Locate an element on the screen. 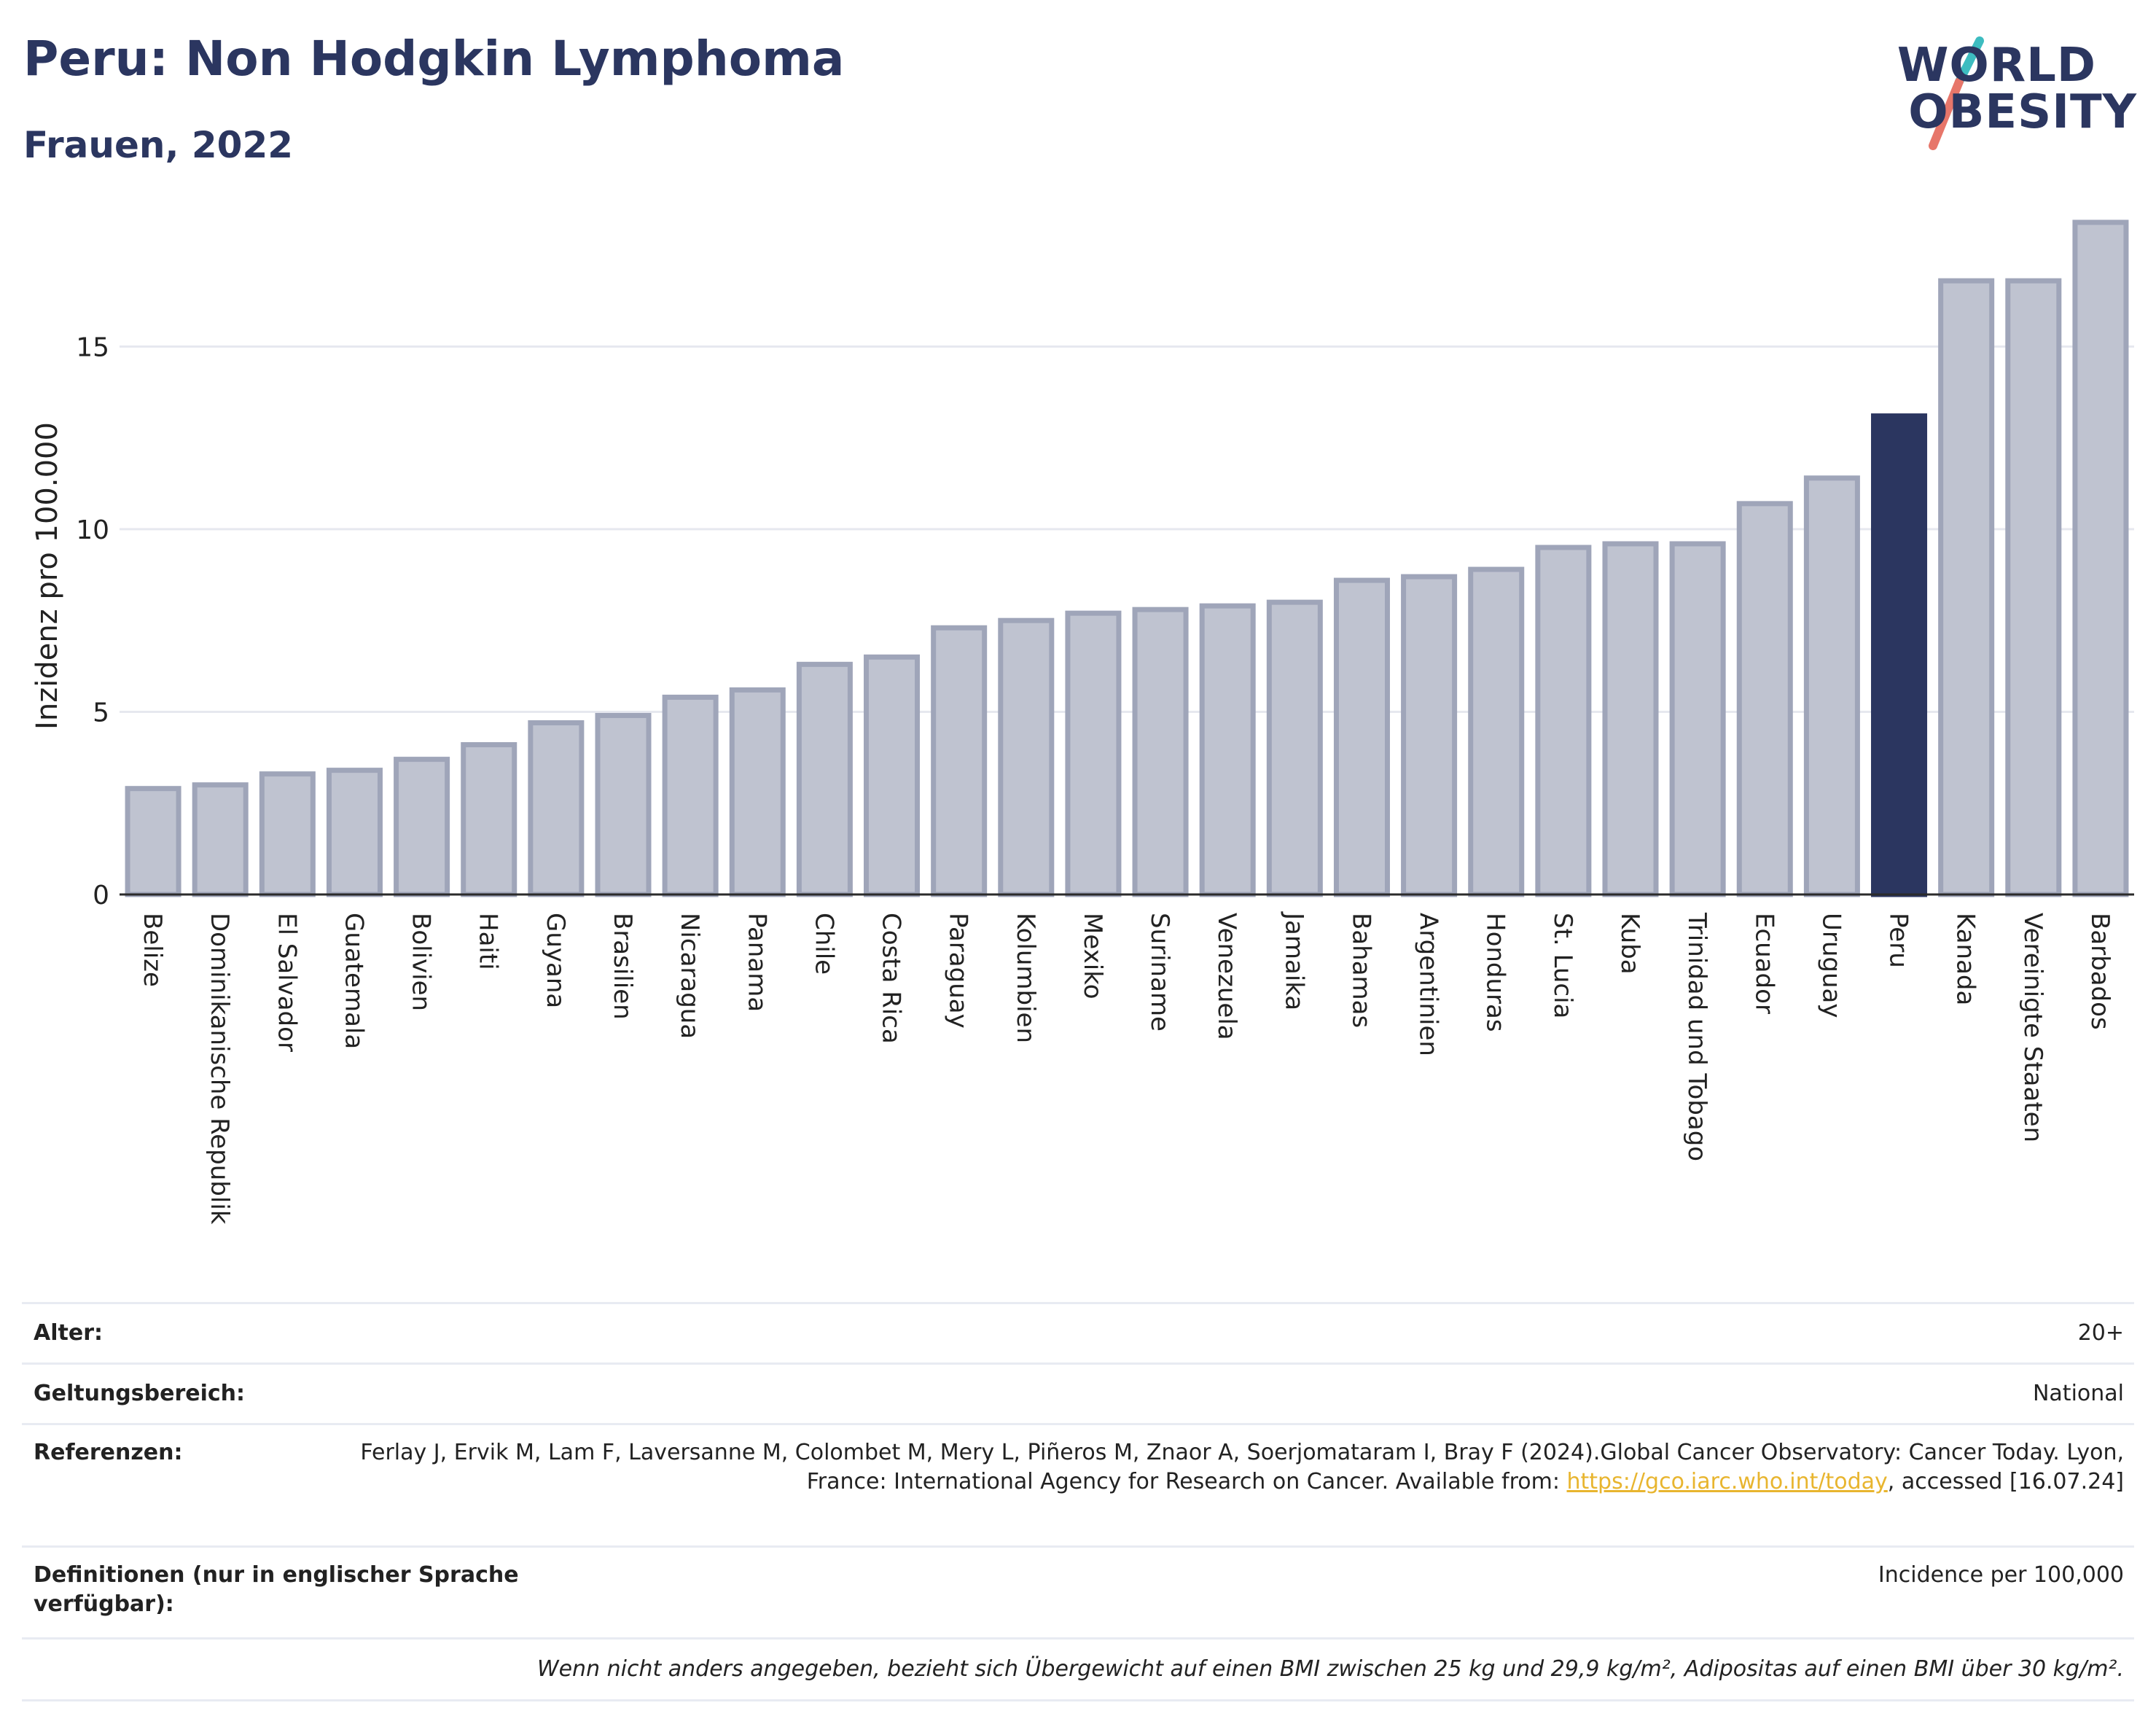 This screenshot has height=1735, width=2156. x-tick-label: Ecuador is located at coordinates (1764, 963).